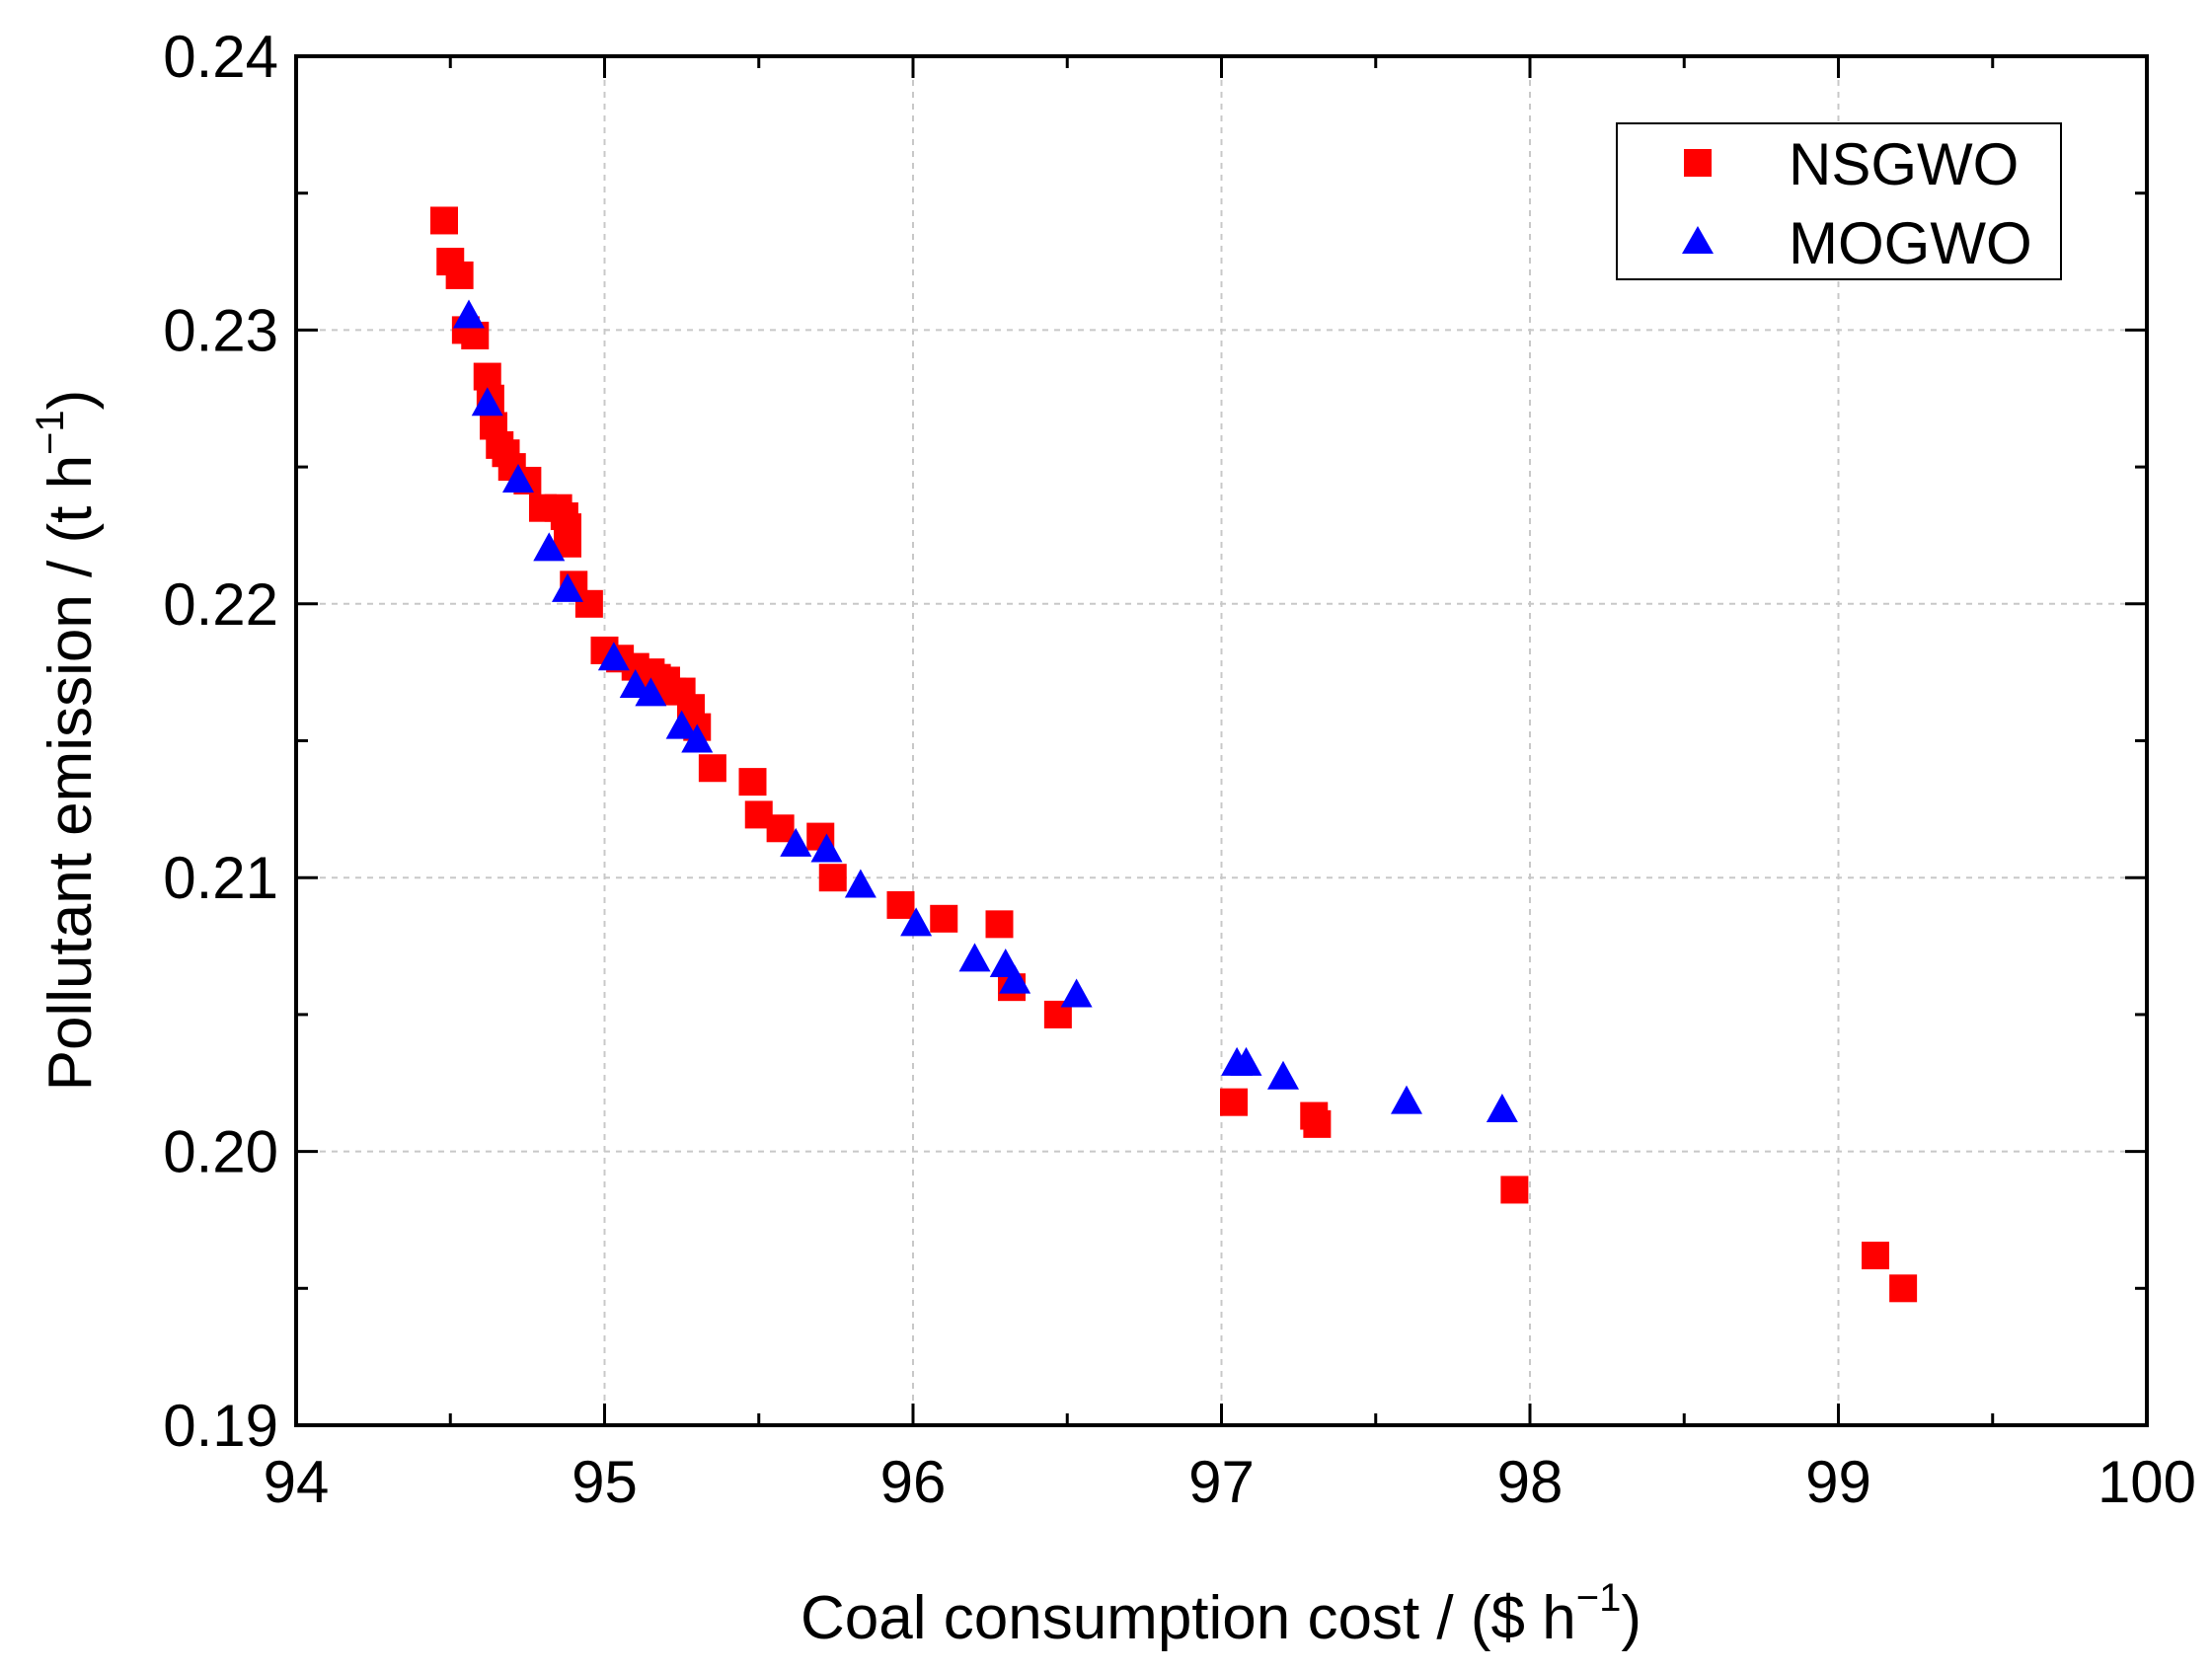 This screenshot has height=1671, width=2212. Describe the element at coordinates (220, 1152) in the screenshot. I see `y-tick-label: 0.20` at that location.